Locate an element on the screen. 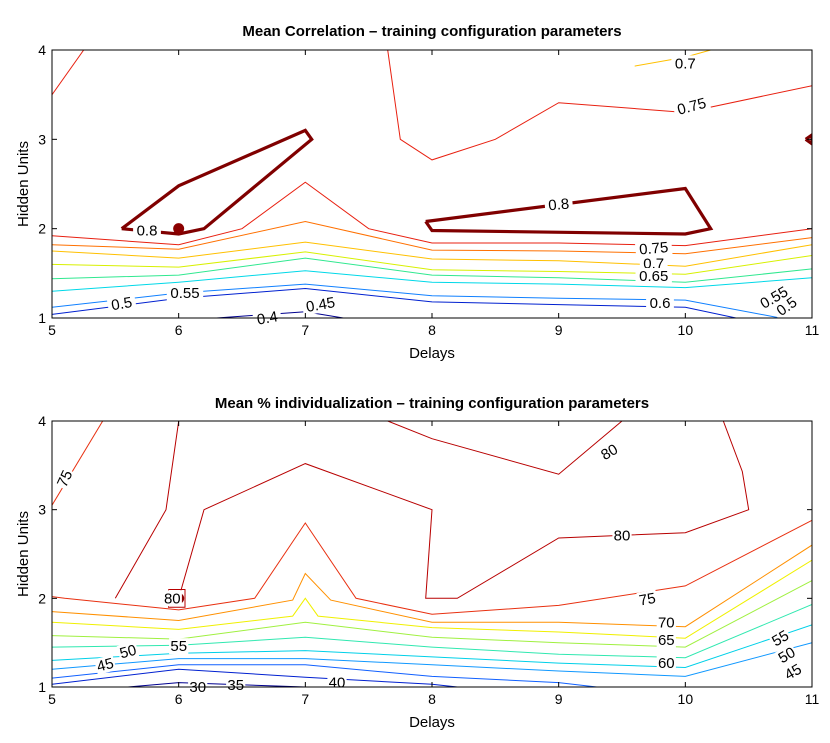 The height and width of the screenshot is (743, 830). contour-label-text: 45 is located at coordinates (793, 672).